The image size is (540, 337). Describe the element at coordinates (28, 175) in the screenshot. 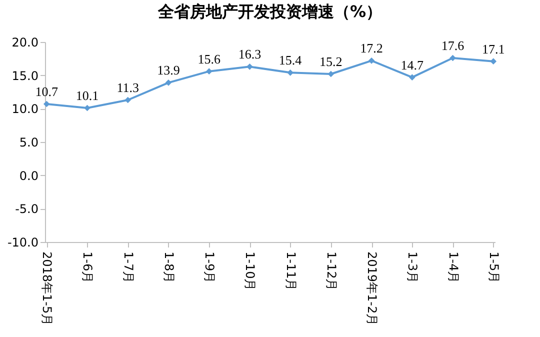

I see `y-tick-label: 0.0` at that location.